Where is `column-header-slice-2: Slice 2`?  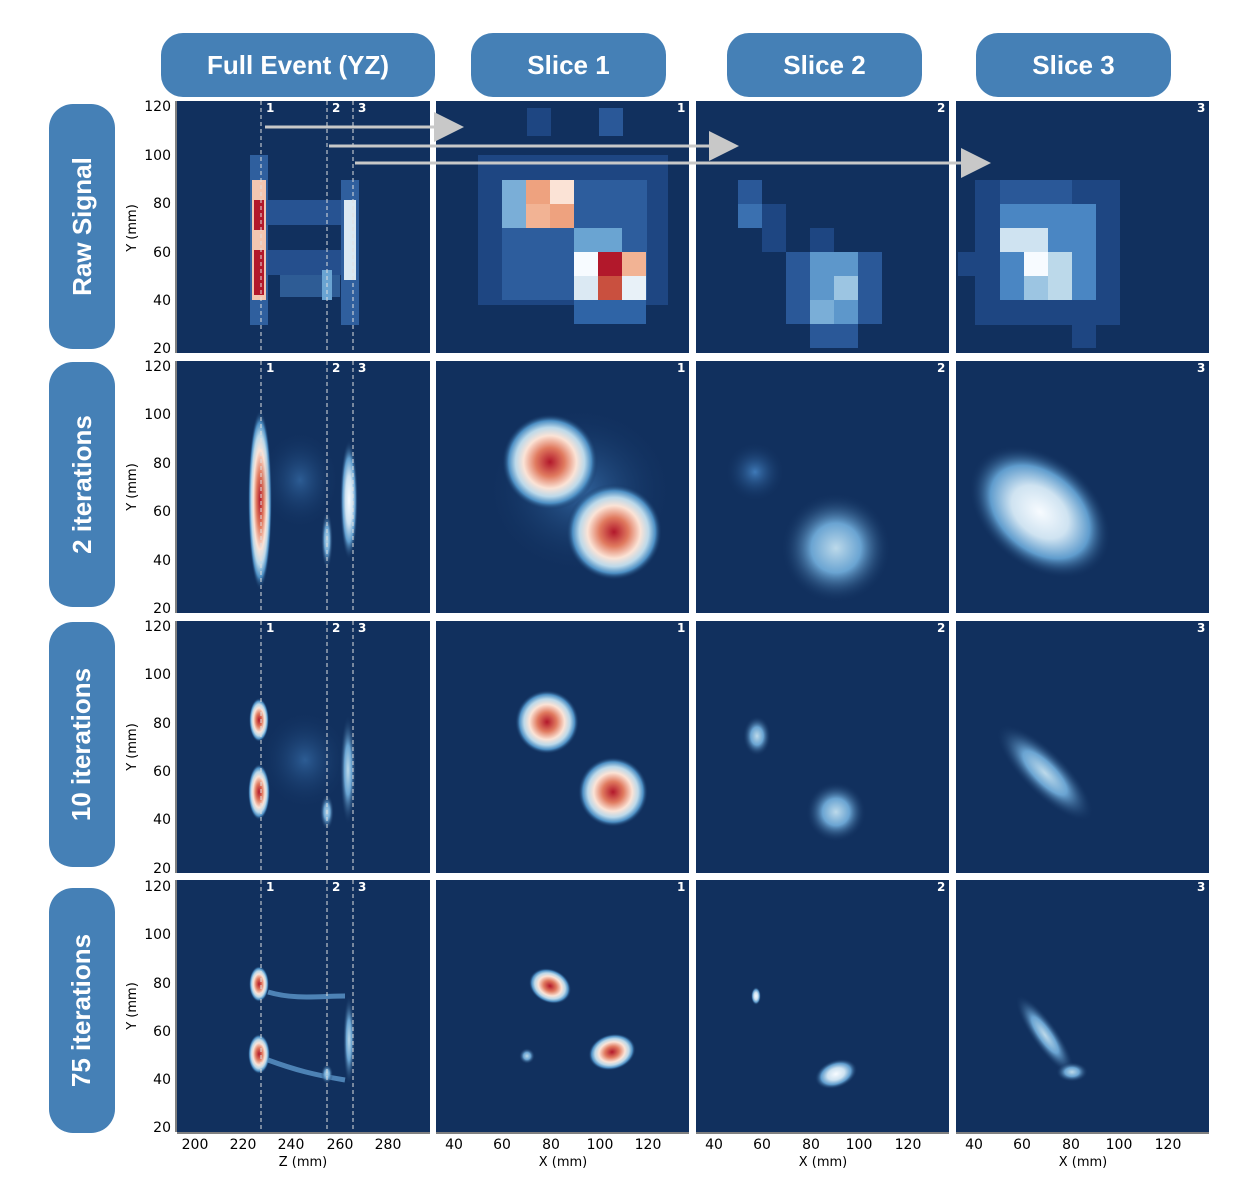
column-header-slice-2: Slice 2 is located at coordinates (824, 65).